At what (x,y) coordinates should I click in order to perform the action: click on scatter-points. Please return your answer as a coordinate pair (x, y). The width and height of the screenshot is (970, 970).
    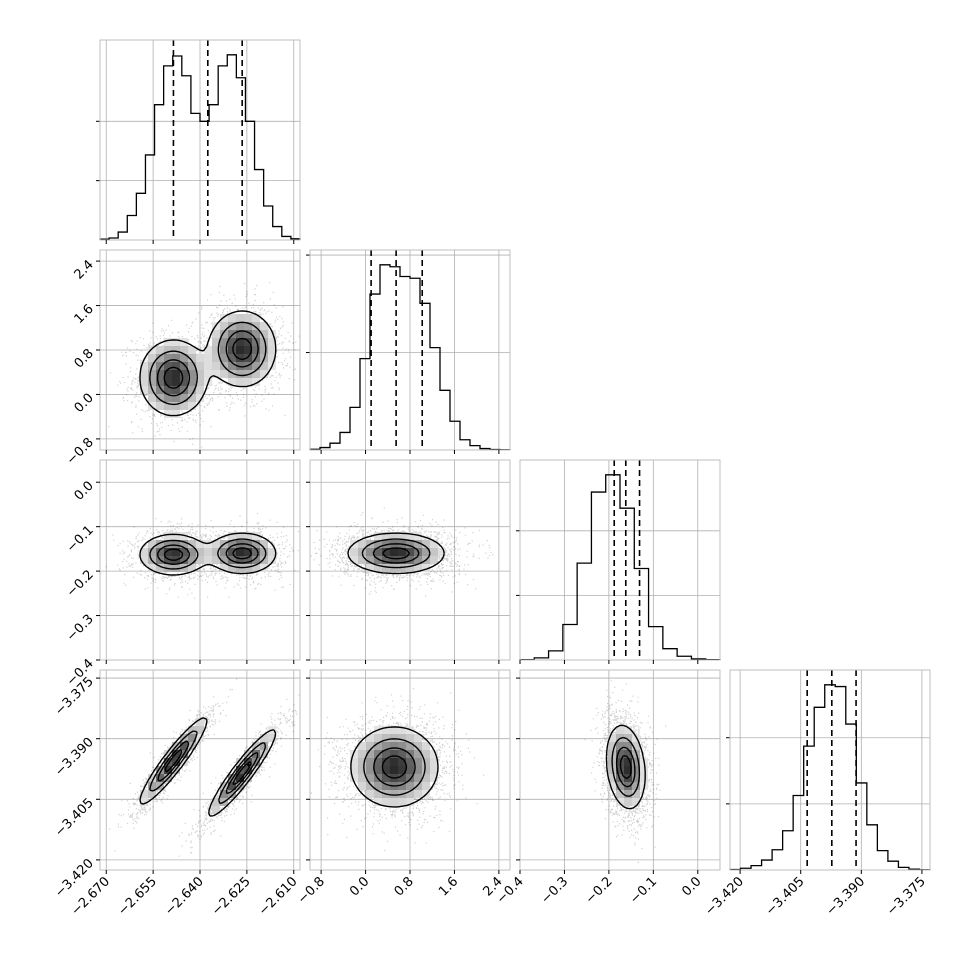
    Looking at the image, I should click on (204, 763).